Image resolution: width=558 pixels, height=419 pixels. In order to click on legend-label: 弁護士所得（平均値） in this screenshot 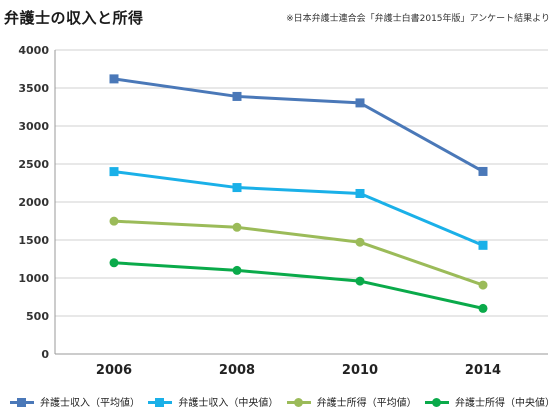, I will do `click(366, 403)`.